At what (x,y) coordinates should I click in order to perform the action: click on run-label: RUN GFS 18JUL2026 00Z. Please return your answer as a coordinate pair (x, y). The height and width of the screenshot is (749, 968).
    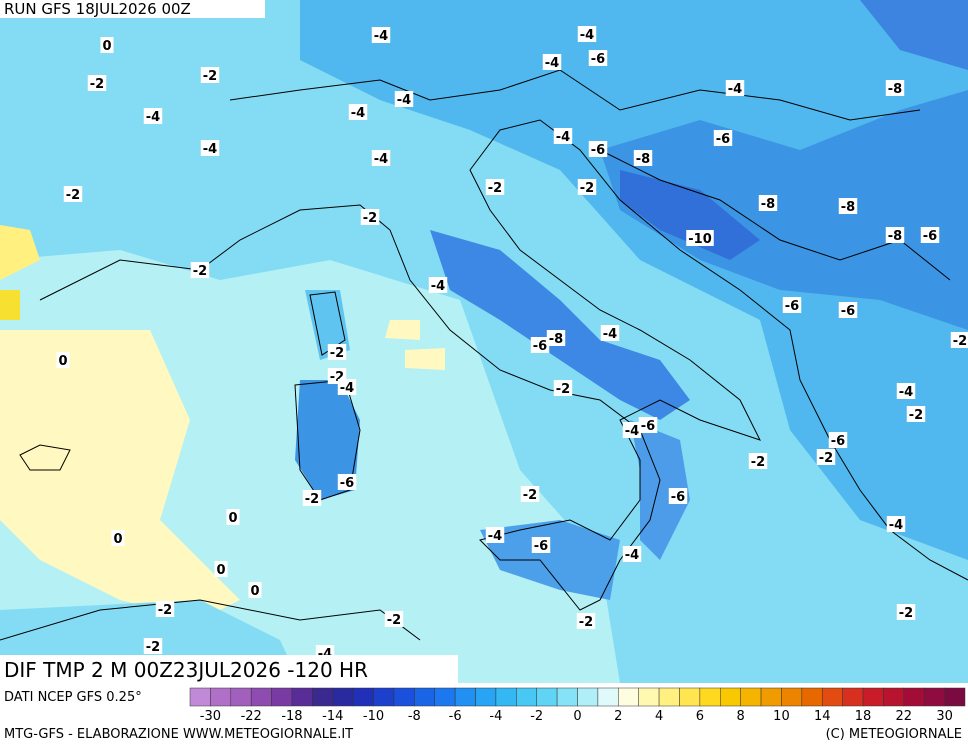
    Looking at the image, I should click on (97, 9).